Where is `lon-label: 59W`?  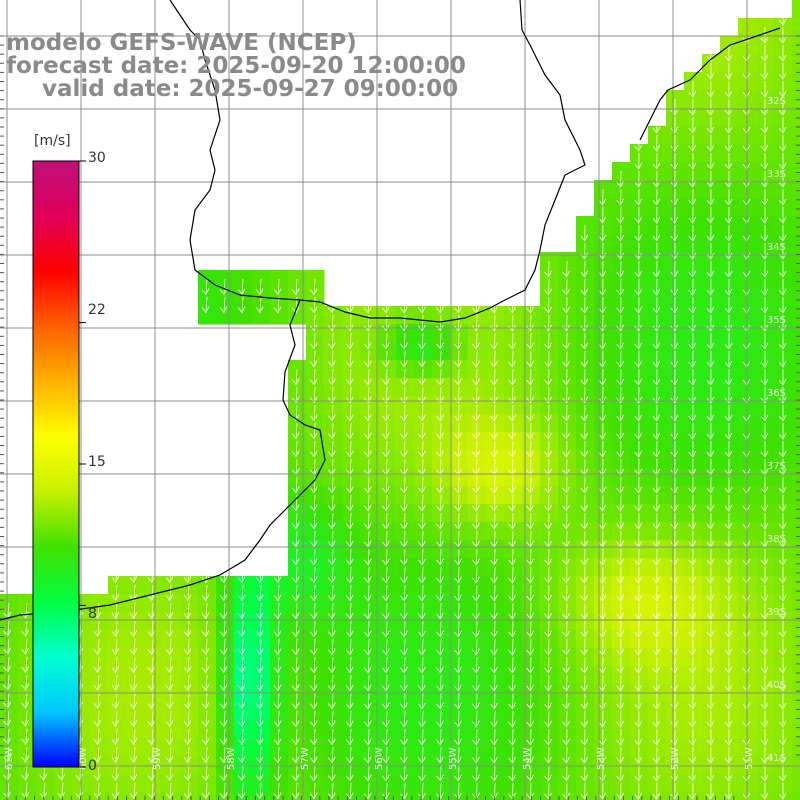 lon-label: 59W is located at coordinates (157, 758).